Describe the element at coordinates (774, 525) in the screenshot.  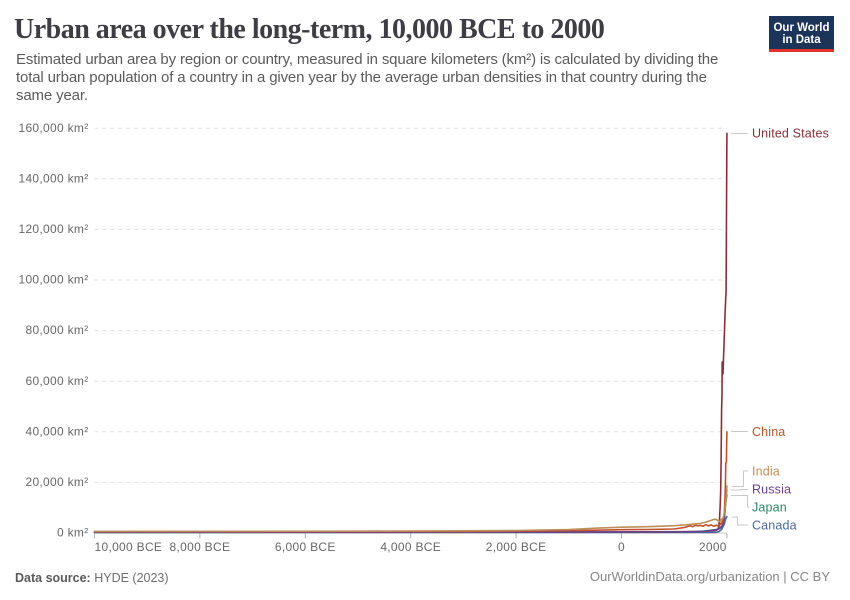
I see `svg-text: Canada` at that location.